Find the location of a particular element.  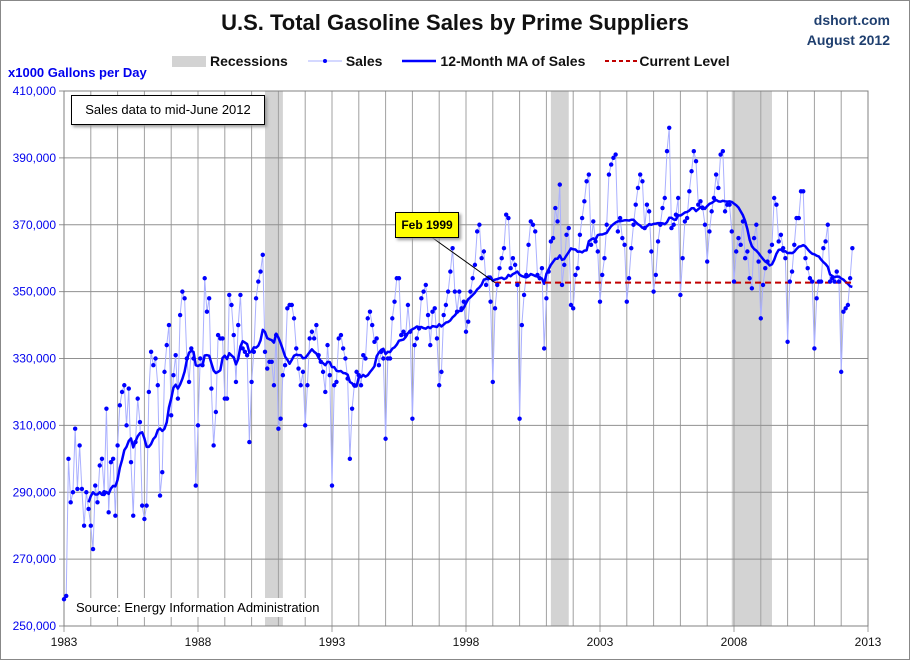

current-swatch is located at coordinates (622, 61).